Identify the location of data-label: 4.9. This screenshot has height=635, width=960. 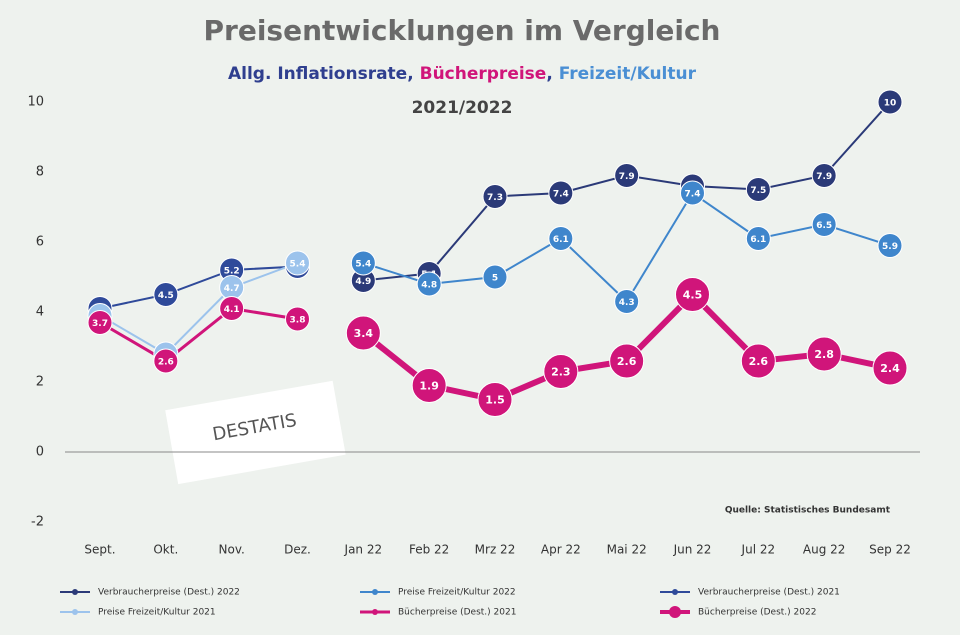
(363, 282).